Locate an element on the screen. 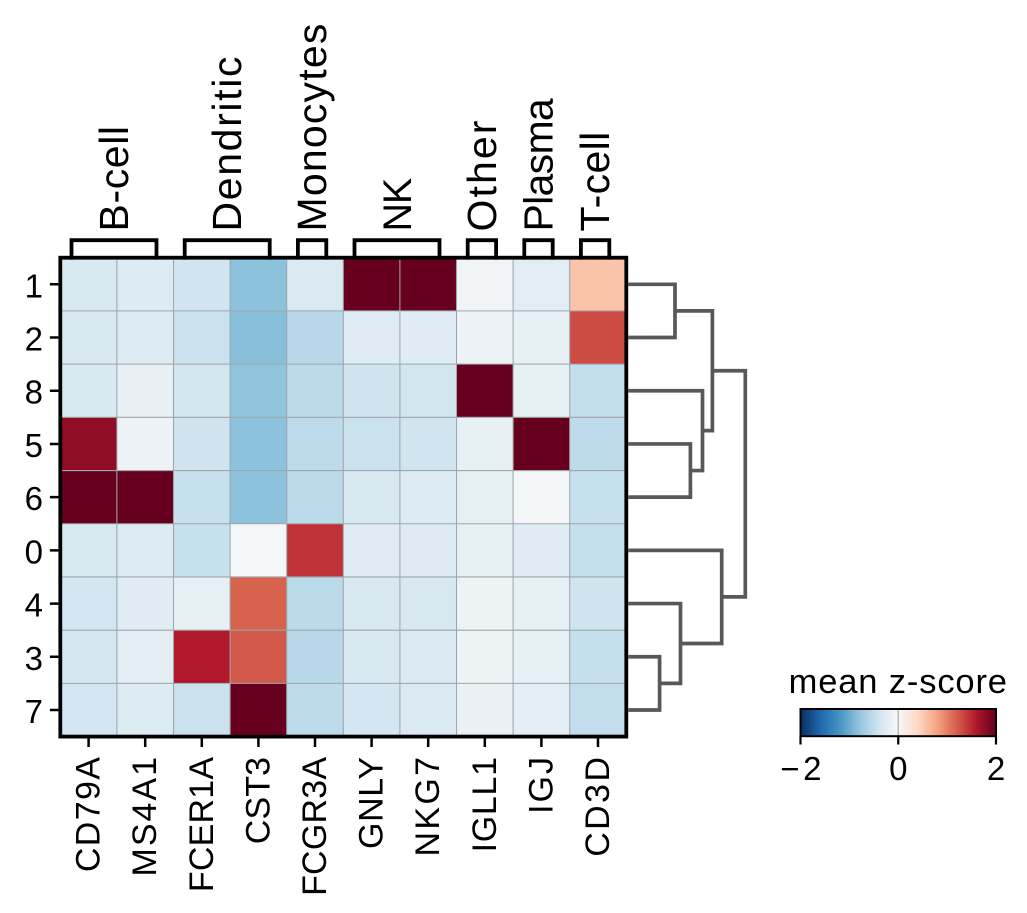  svg-text: GNLY is located at coordinates (372, 802).